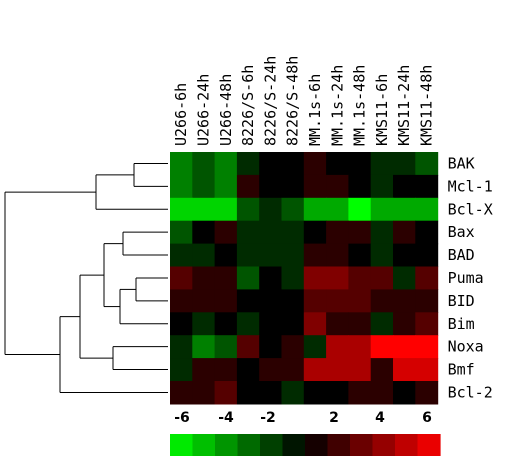  I want to click on heatmap-cell-BAK-8226/S-6h, so click(248, 164).